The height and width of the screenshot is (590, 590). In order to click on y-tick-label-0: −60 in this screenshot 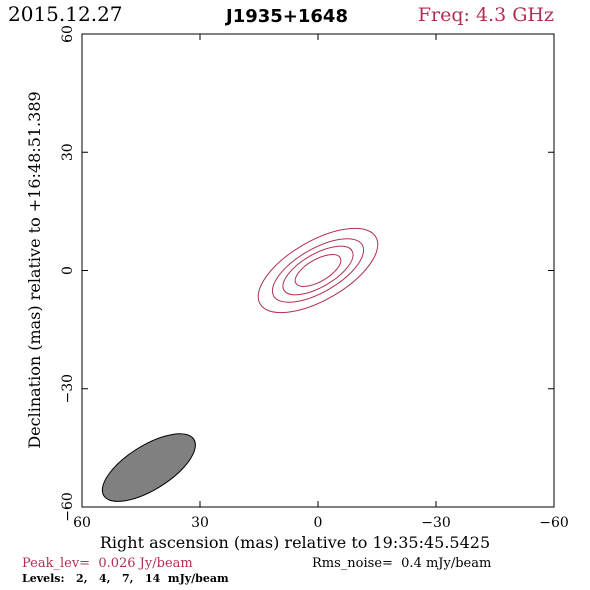, I will do `click(68, 507)`.